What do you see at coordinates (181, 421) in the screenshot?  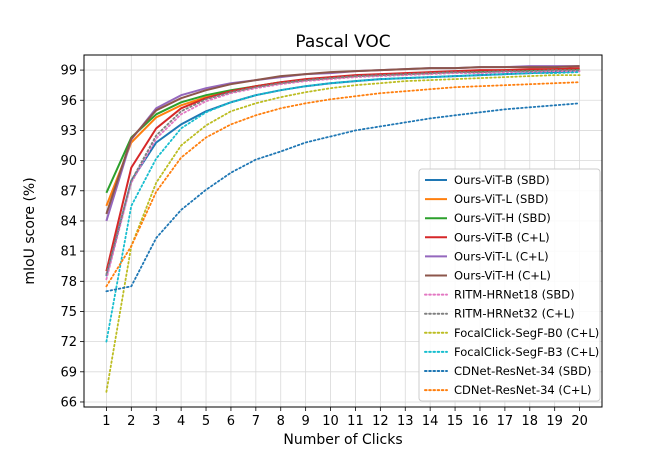 I see `x-tick-label: 4` at bounding box center [181, 421].